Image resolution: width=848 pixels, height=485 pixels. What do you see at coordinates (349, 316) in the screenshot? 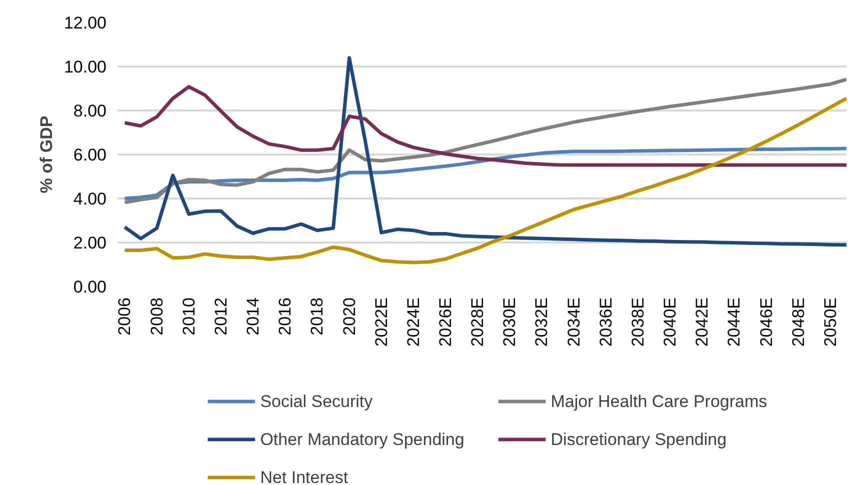
I see `x-tick-label: 2020` at bounding box center [349, 316].